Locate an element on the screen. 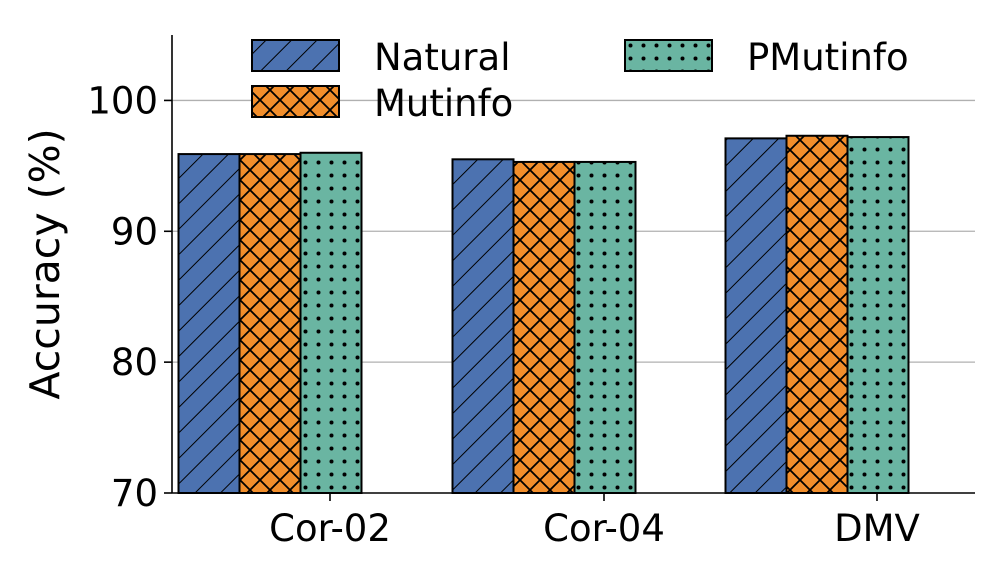  bar-mutinfo-dmv is located at coordinates (817, 314).